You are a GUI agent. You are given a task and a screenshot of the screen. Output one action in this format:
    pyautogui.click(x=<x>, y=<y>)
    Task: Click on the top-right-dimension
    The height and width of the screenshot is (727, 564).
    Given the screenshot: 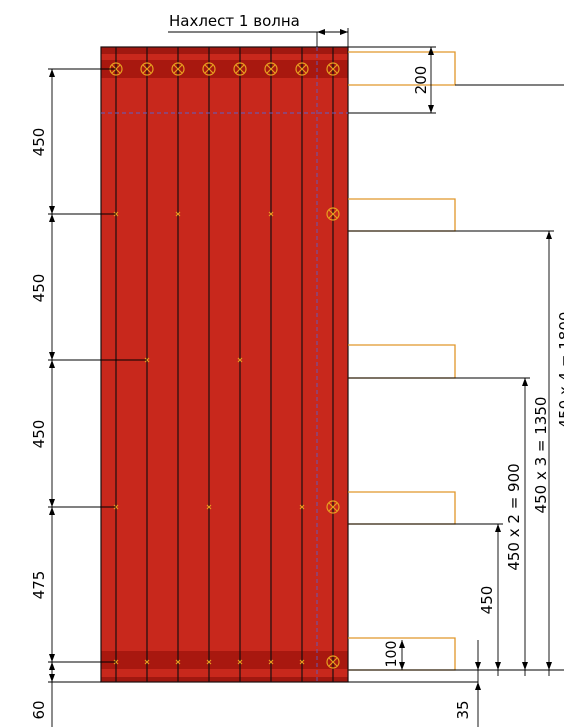 What is the action you would take?
    pyautogui.click(x=456, y=80)
    